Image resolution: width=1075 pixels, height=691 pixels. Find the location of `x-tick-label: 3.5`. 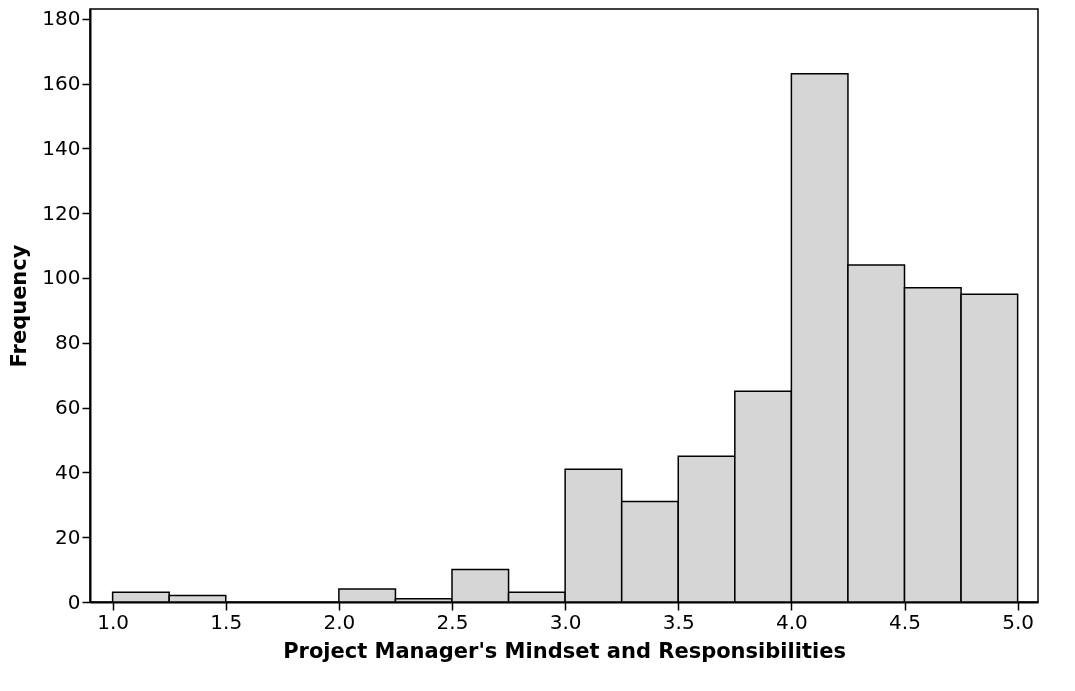

x-tick-label: 3.5 is located at coordinates (678, 621).